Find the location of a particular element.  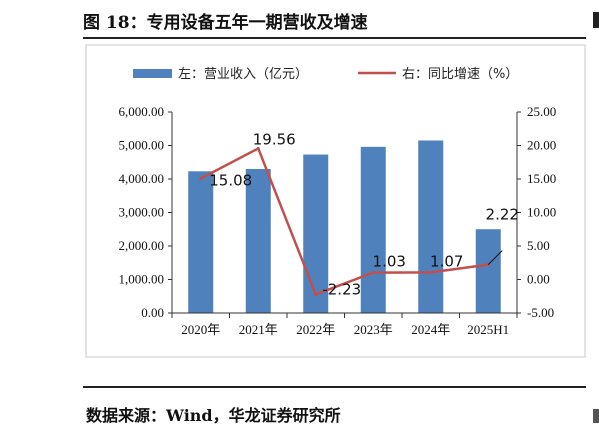

x-tick-label-4: 2024年 is located at coordinates (430, 329).